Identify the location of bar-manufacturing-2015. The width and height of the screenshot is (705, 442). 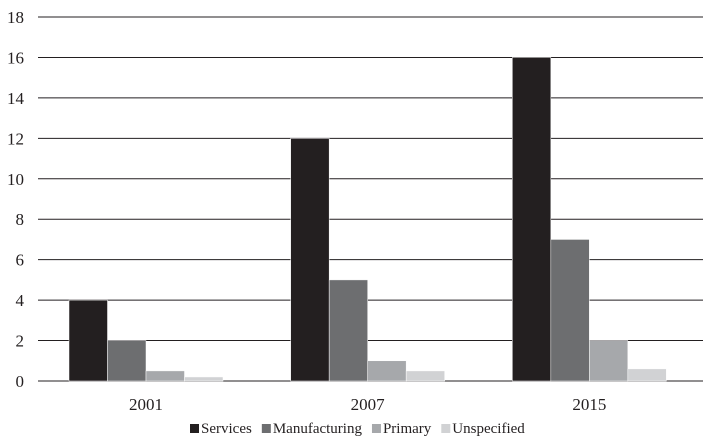
(570, 310).